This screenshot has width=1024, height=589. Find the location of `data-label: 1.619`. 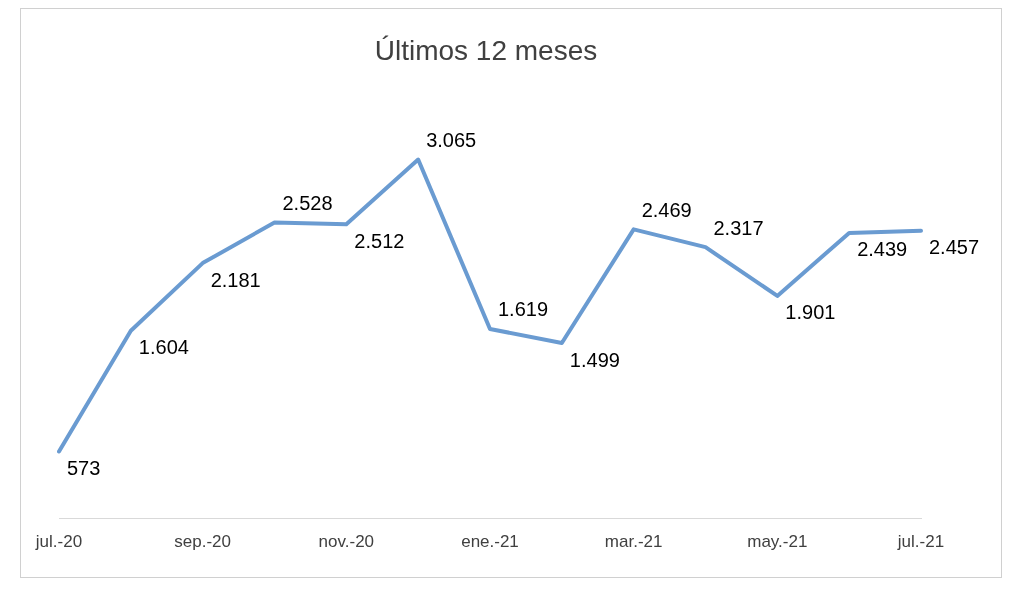

data-label: 1.619 is located at coordinates (523, 309).